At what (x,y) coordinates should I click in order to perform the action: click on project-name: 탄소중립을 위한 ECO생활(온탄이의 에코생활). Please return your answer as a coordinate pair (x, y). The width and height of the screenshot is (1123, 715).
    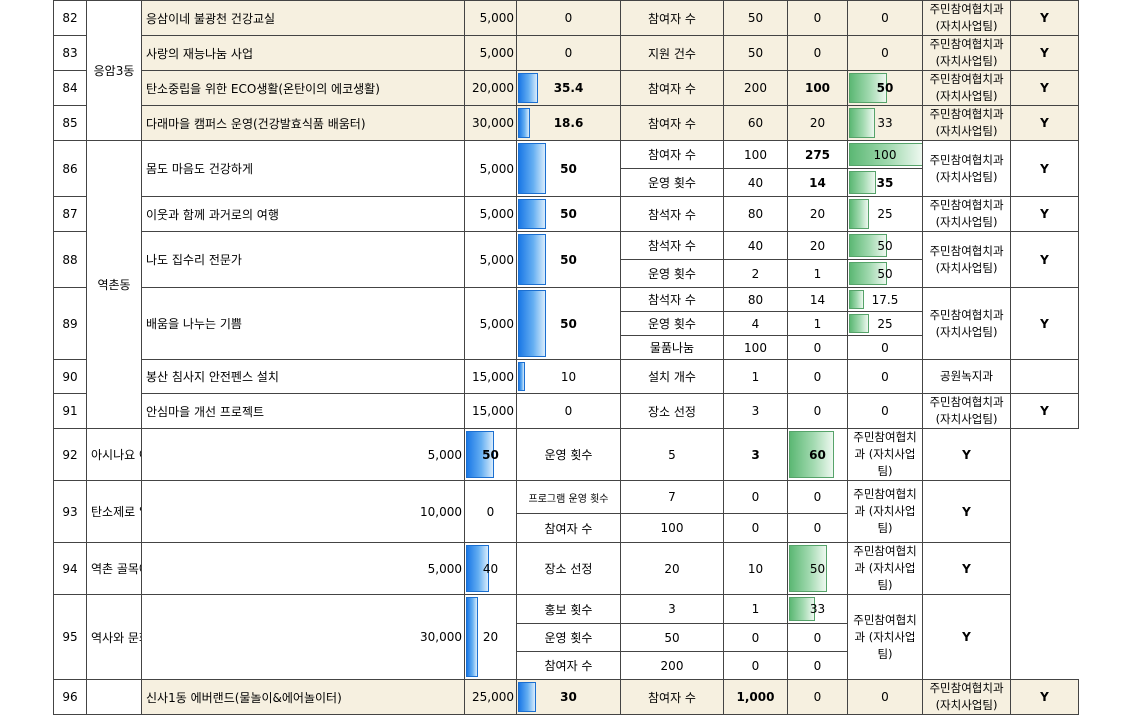
    Looking at the image, I should click on (303, 88).